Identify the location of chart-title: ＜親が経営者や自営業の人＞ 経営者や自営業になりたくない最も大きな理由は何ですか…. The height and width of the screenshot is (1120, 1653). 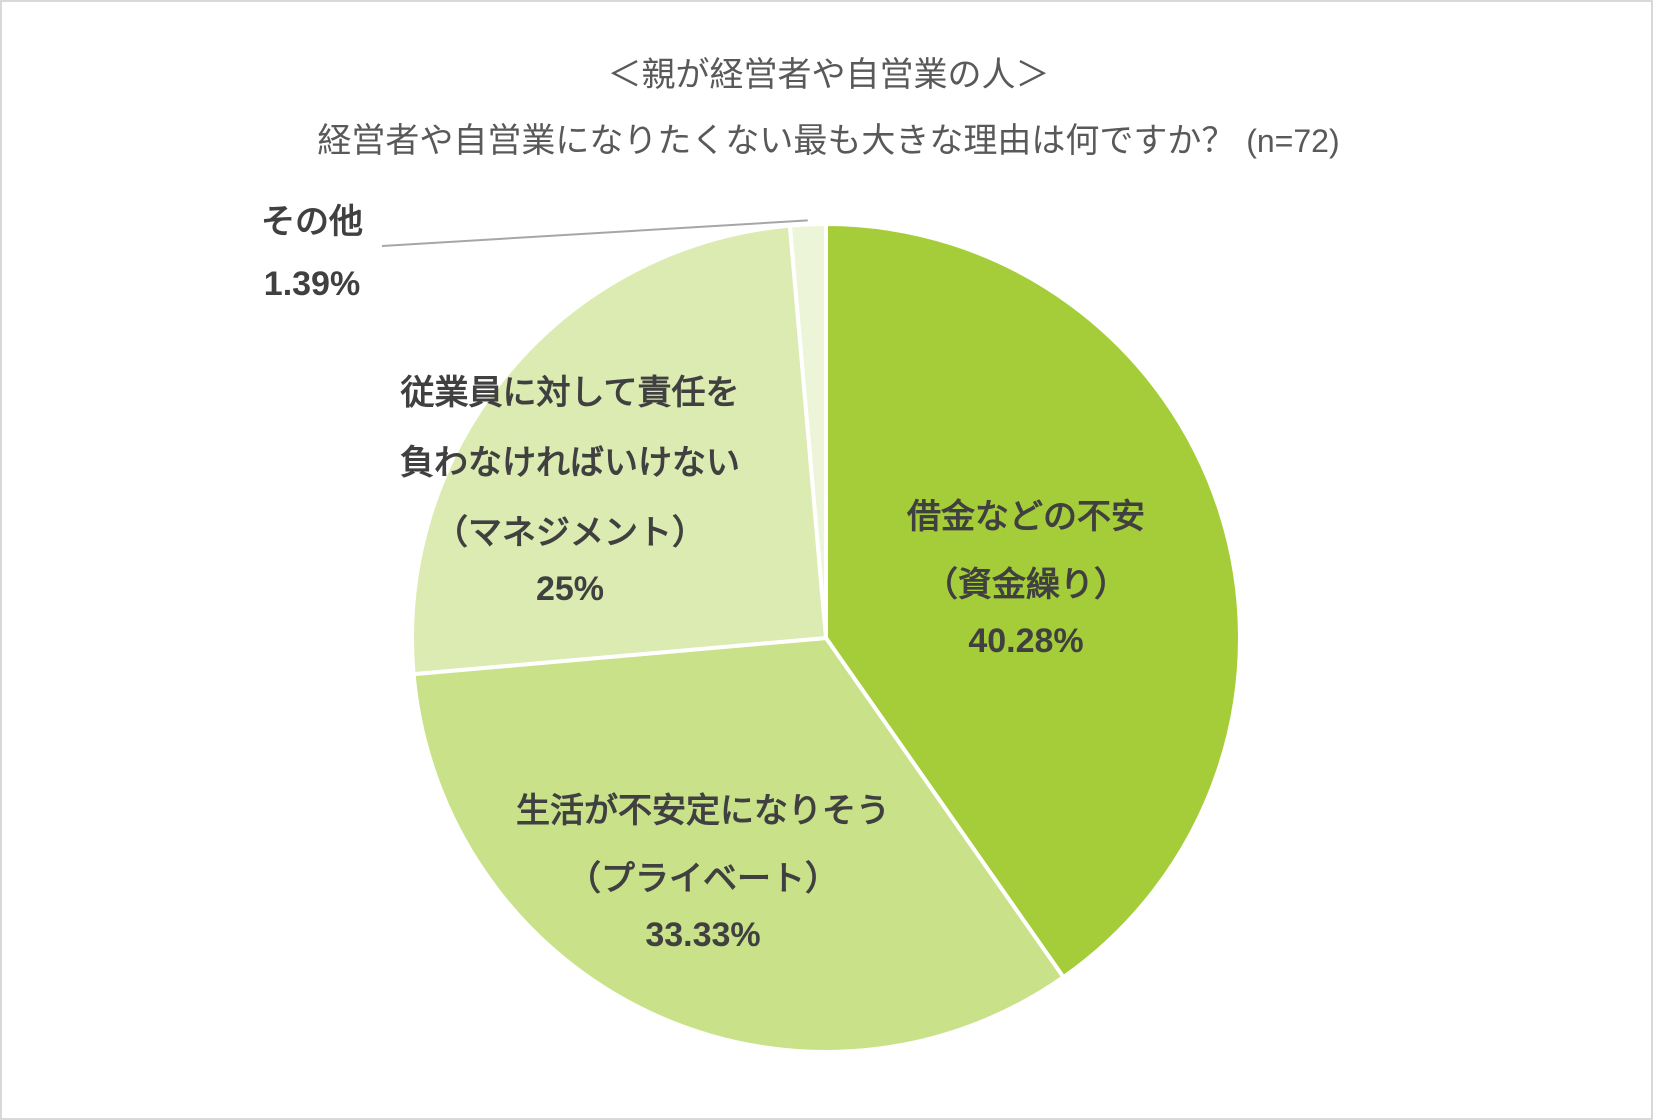
(827, 108).